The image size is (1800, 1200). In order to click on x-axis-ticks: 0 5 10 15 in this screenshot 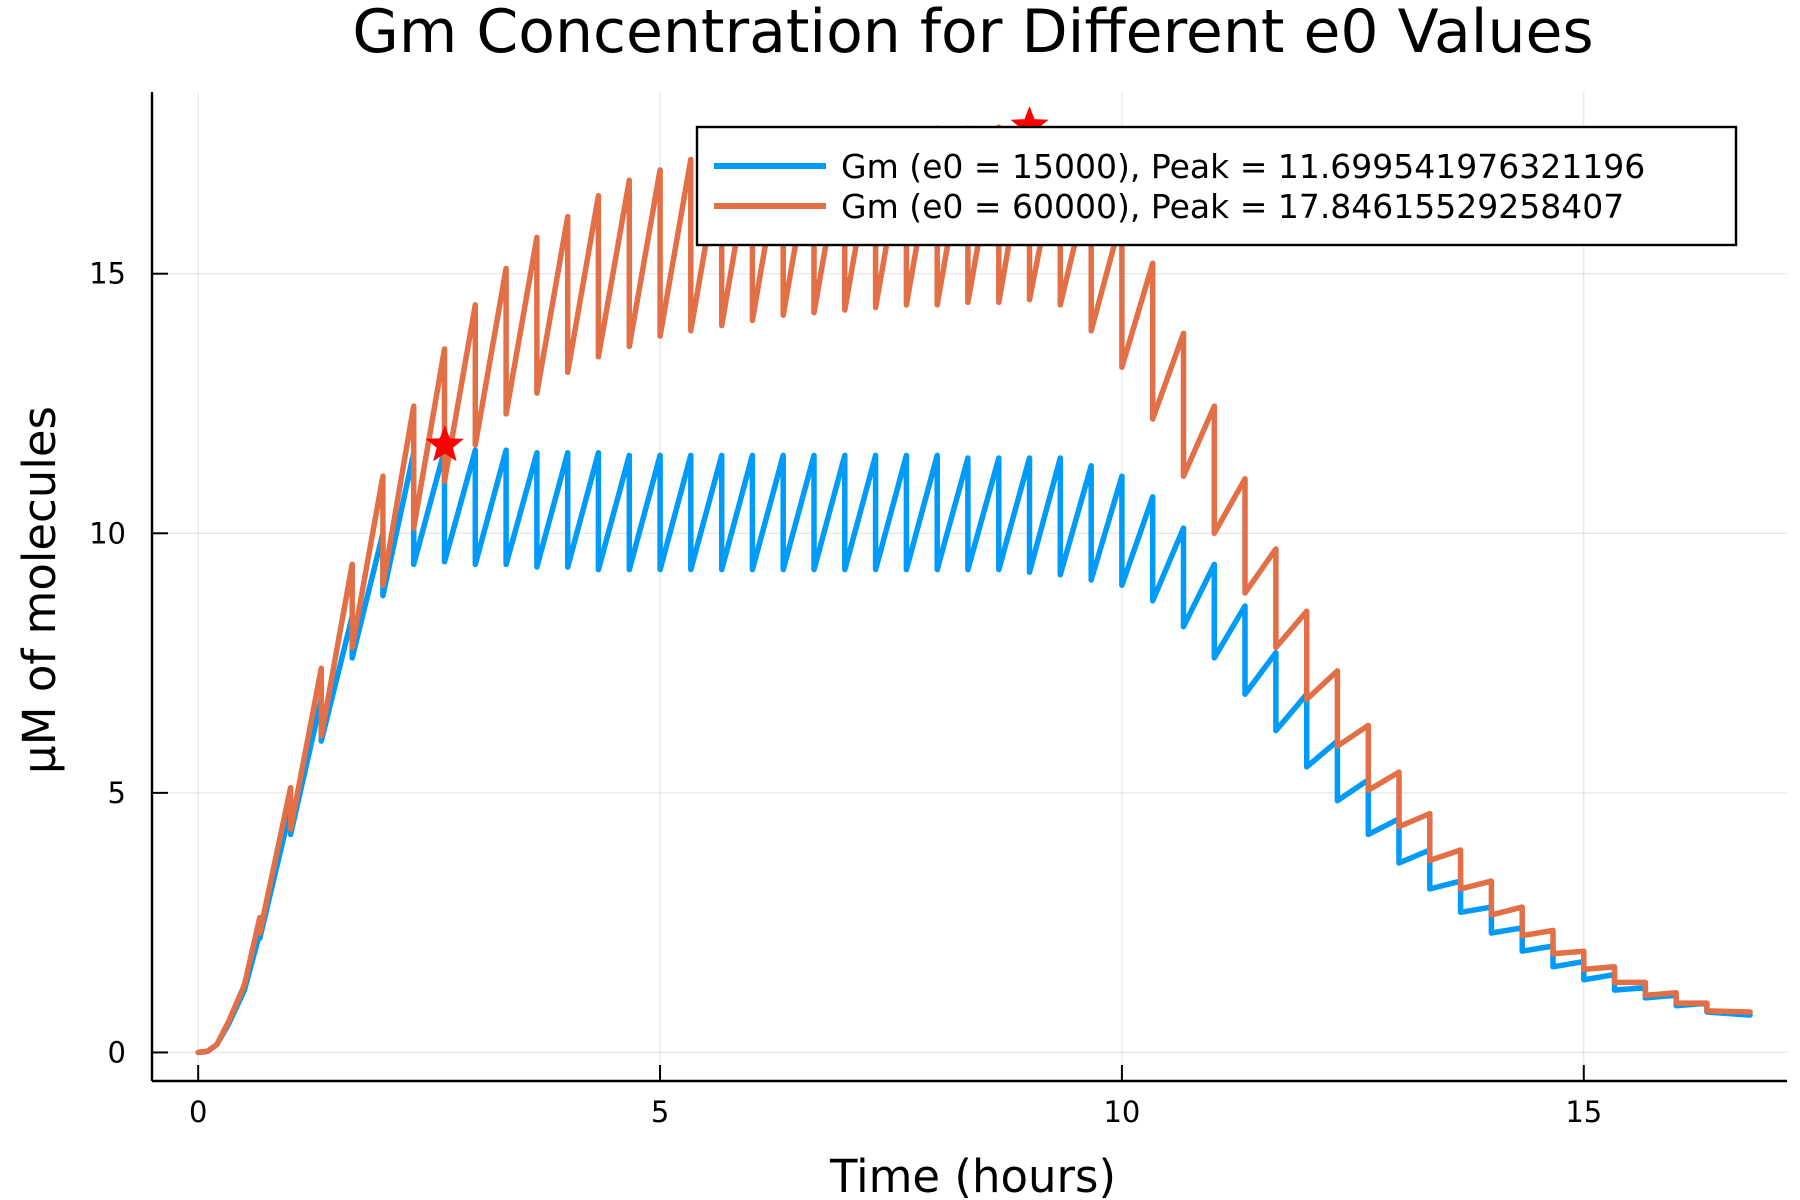, I will do `click(895, 1097)`.